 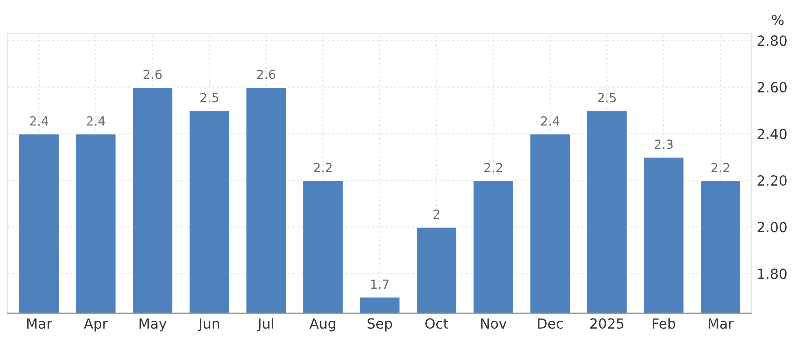 What do you see at coordinates (494, 324) in the screenshot?
I see `x-tick-label: Nov` at bounding box center [494, 324].